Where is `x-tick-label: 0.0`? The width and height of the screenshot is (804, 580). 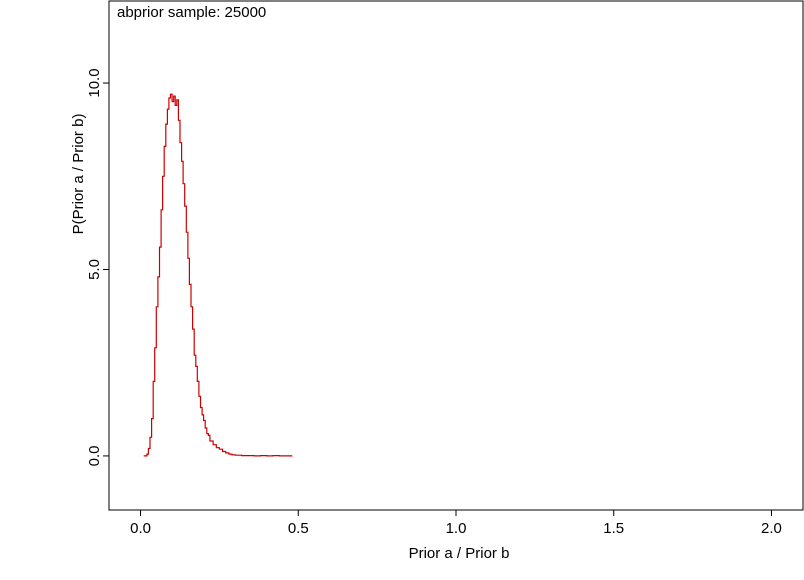
x-tick-label: 0.0 is located at coordinates (140, 528).